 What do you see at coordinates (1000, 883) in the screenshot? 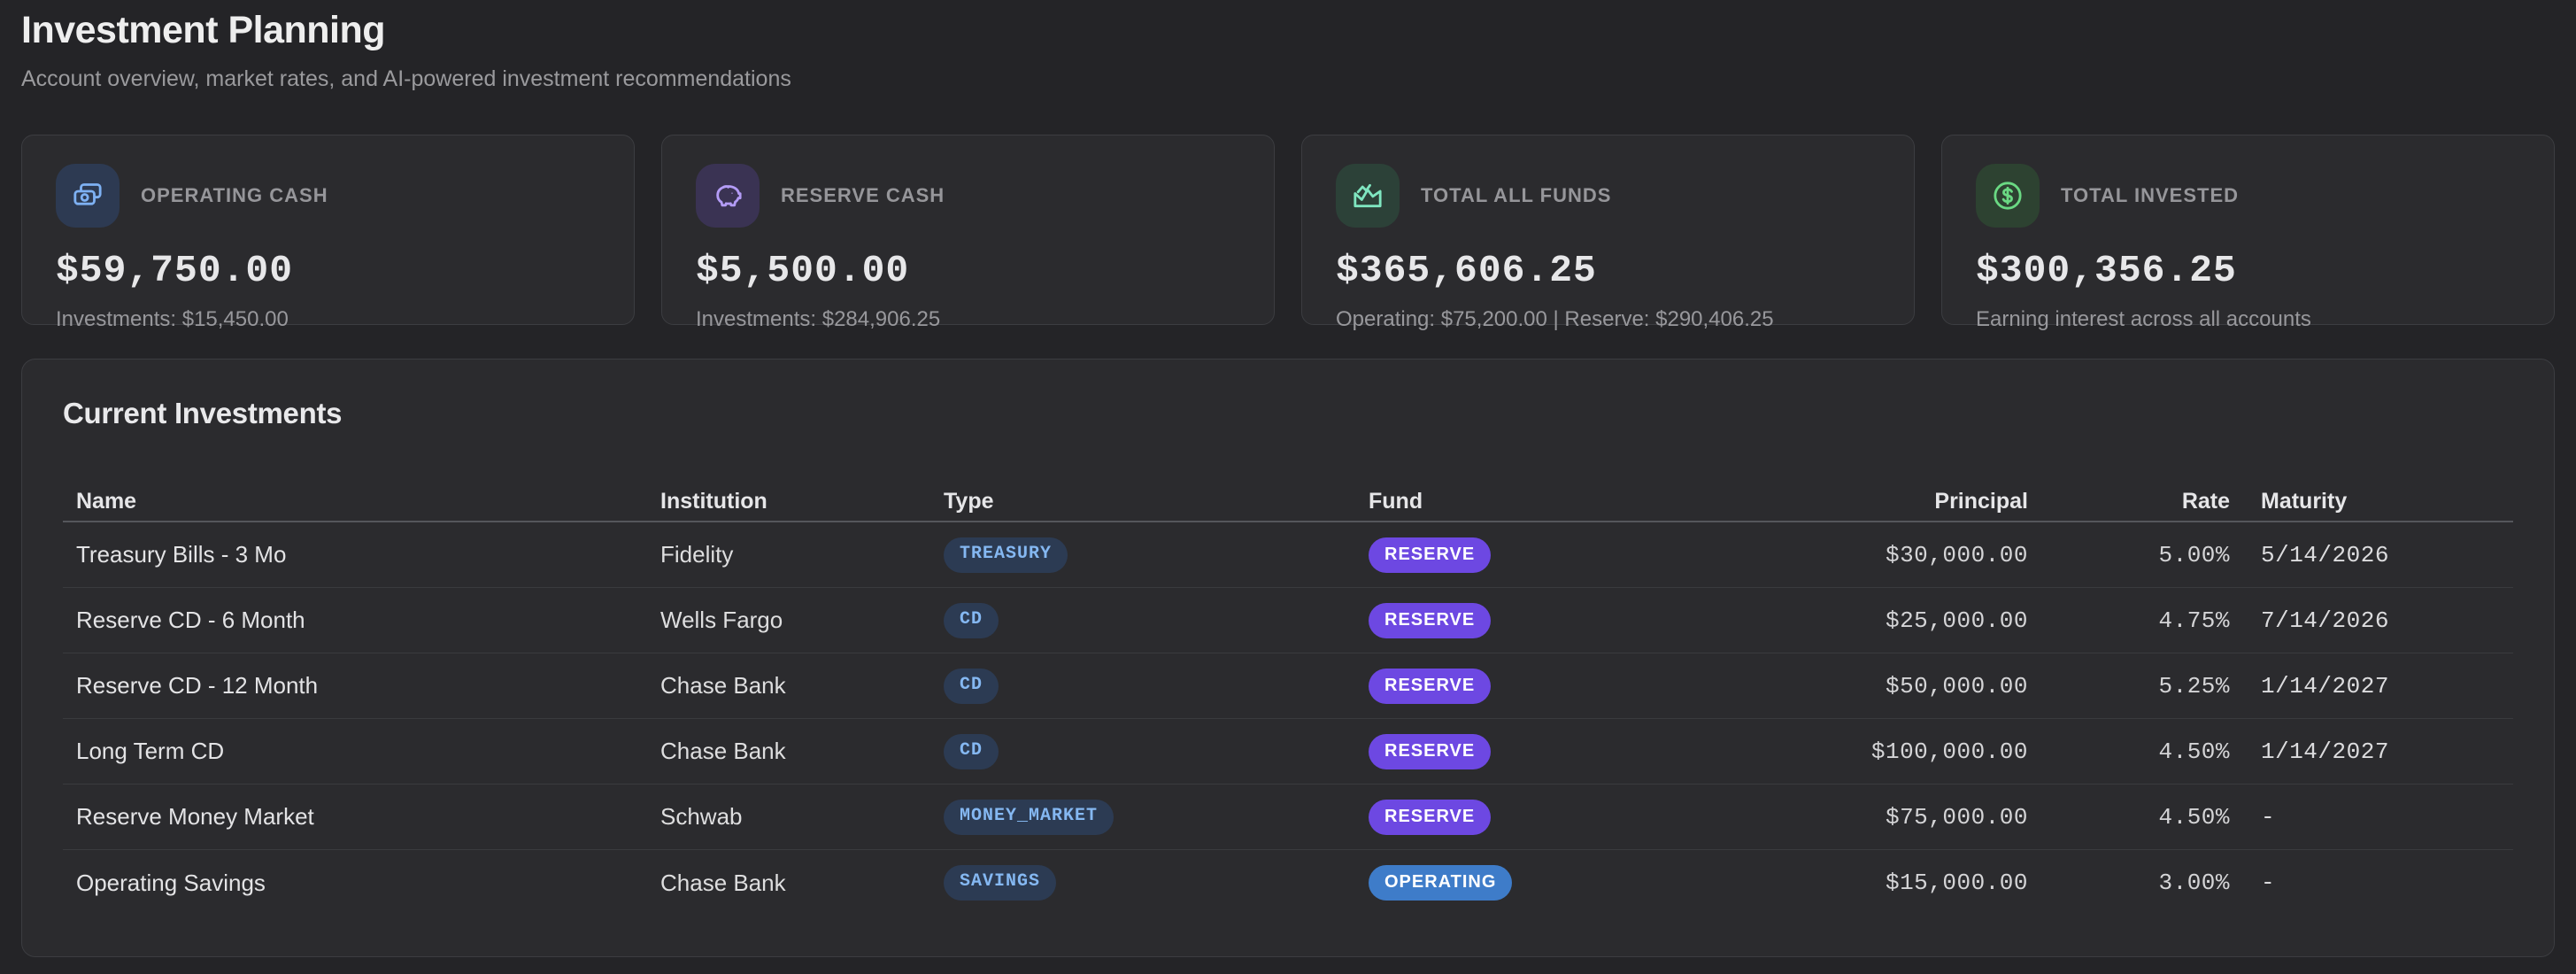
I see `type-badge: SAVINGS` at bounding box center [1000, 883].